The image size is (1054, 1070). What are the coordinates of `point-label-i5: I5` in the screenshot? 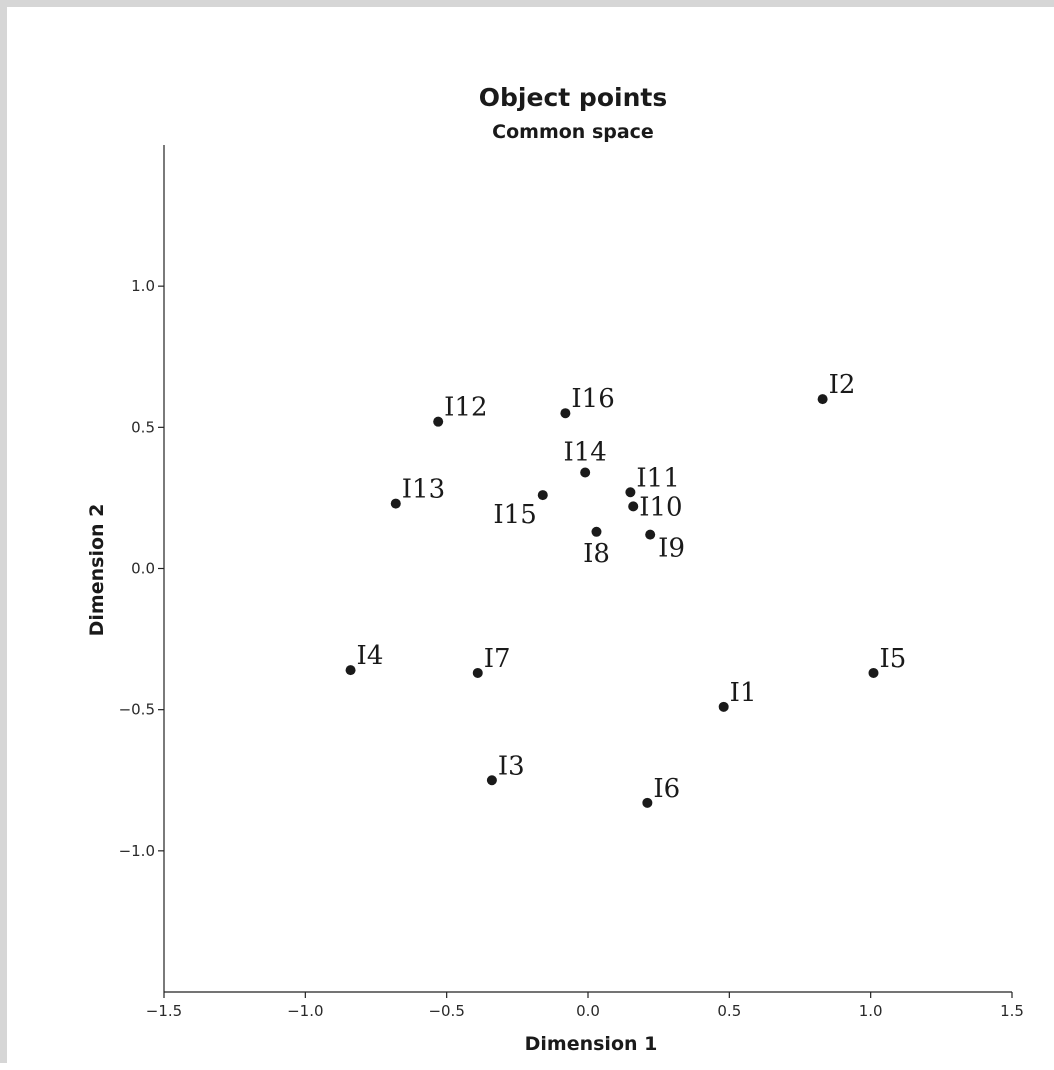 It's located at (892, 659).